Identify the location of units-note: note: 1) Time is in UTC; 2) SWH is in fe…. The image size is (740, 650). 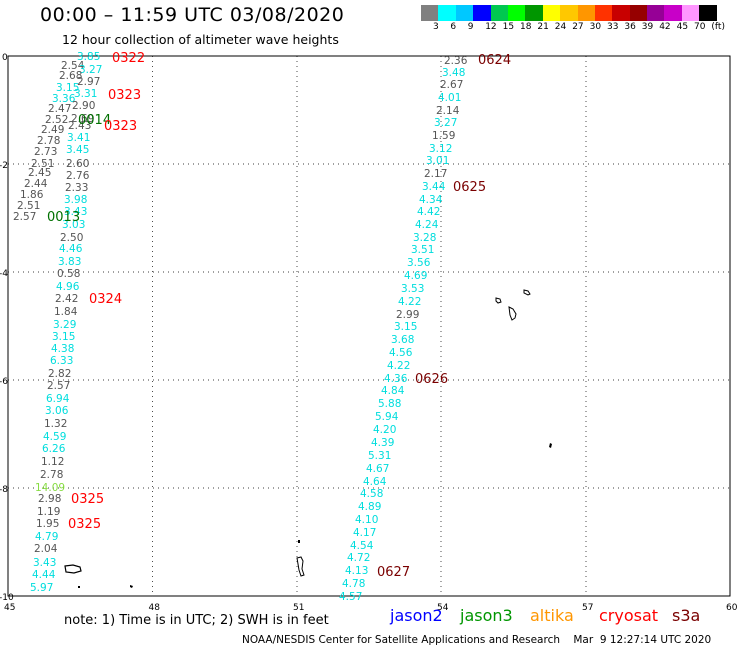
(196, 620).